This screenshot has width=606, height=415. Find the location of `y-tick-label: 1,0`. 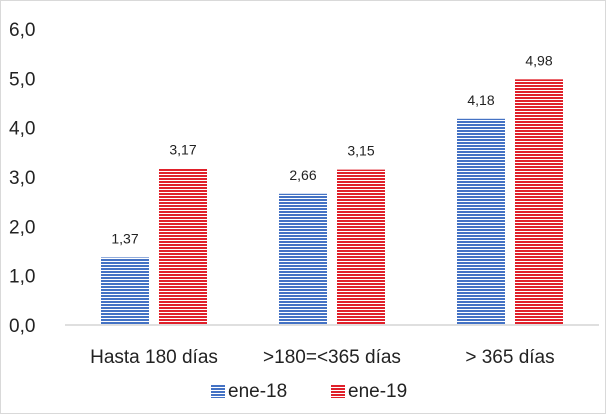

y-tick-label: 1,0 is located at coordinates (22, 277).